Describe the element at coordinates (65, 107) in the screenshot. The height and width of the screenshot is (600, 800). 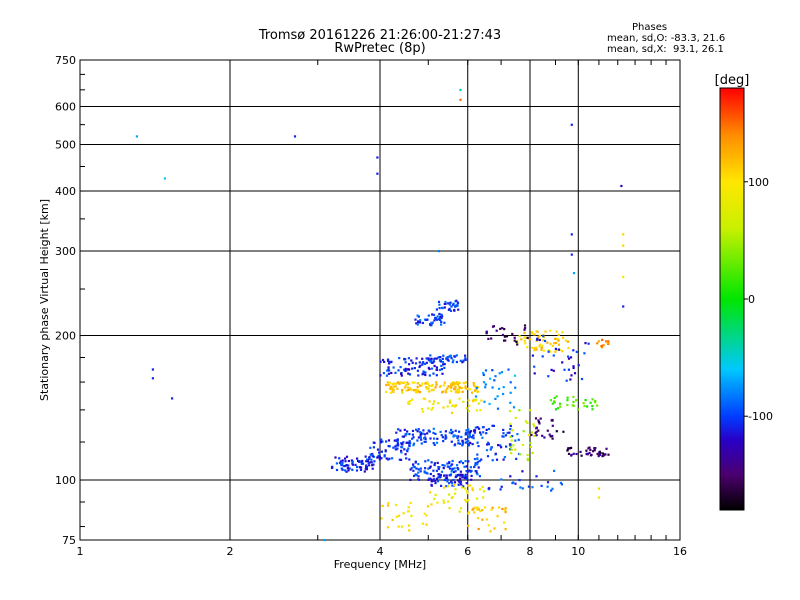
I see `y-tick-label: 600` at that location.